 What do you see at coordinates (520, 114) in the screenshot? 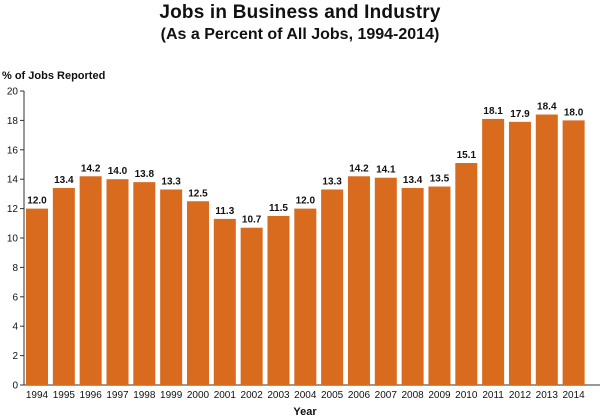
I see `data-label: 17.9` at bounding box center [520, 114].